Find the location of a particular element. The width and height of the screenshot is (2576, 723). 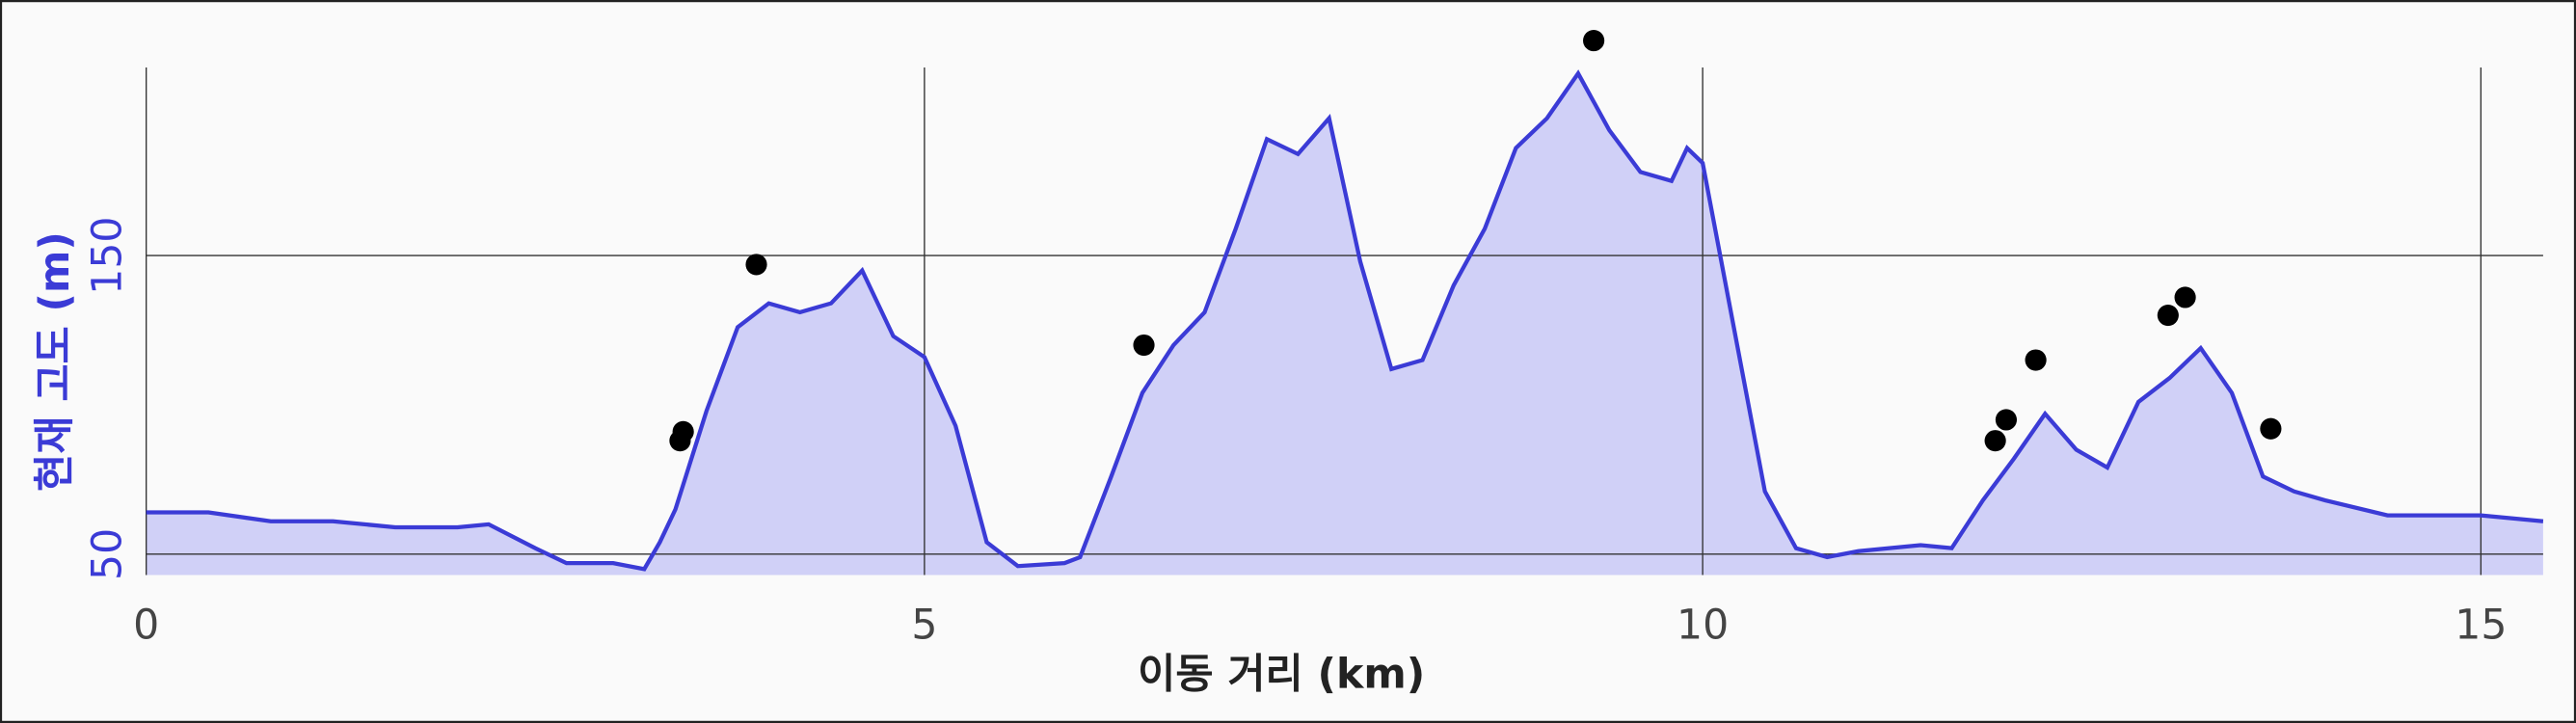

y-tick-label: 150 is located at coordinates (108, 255).